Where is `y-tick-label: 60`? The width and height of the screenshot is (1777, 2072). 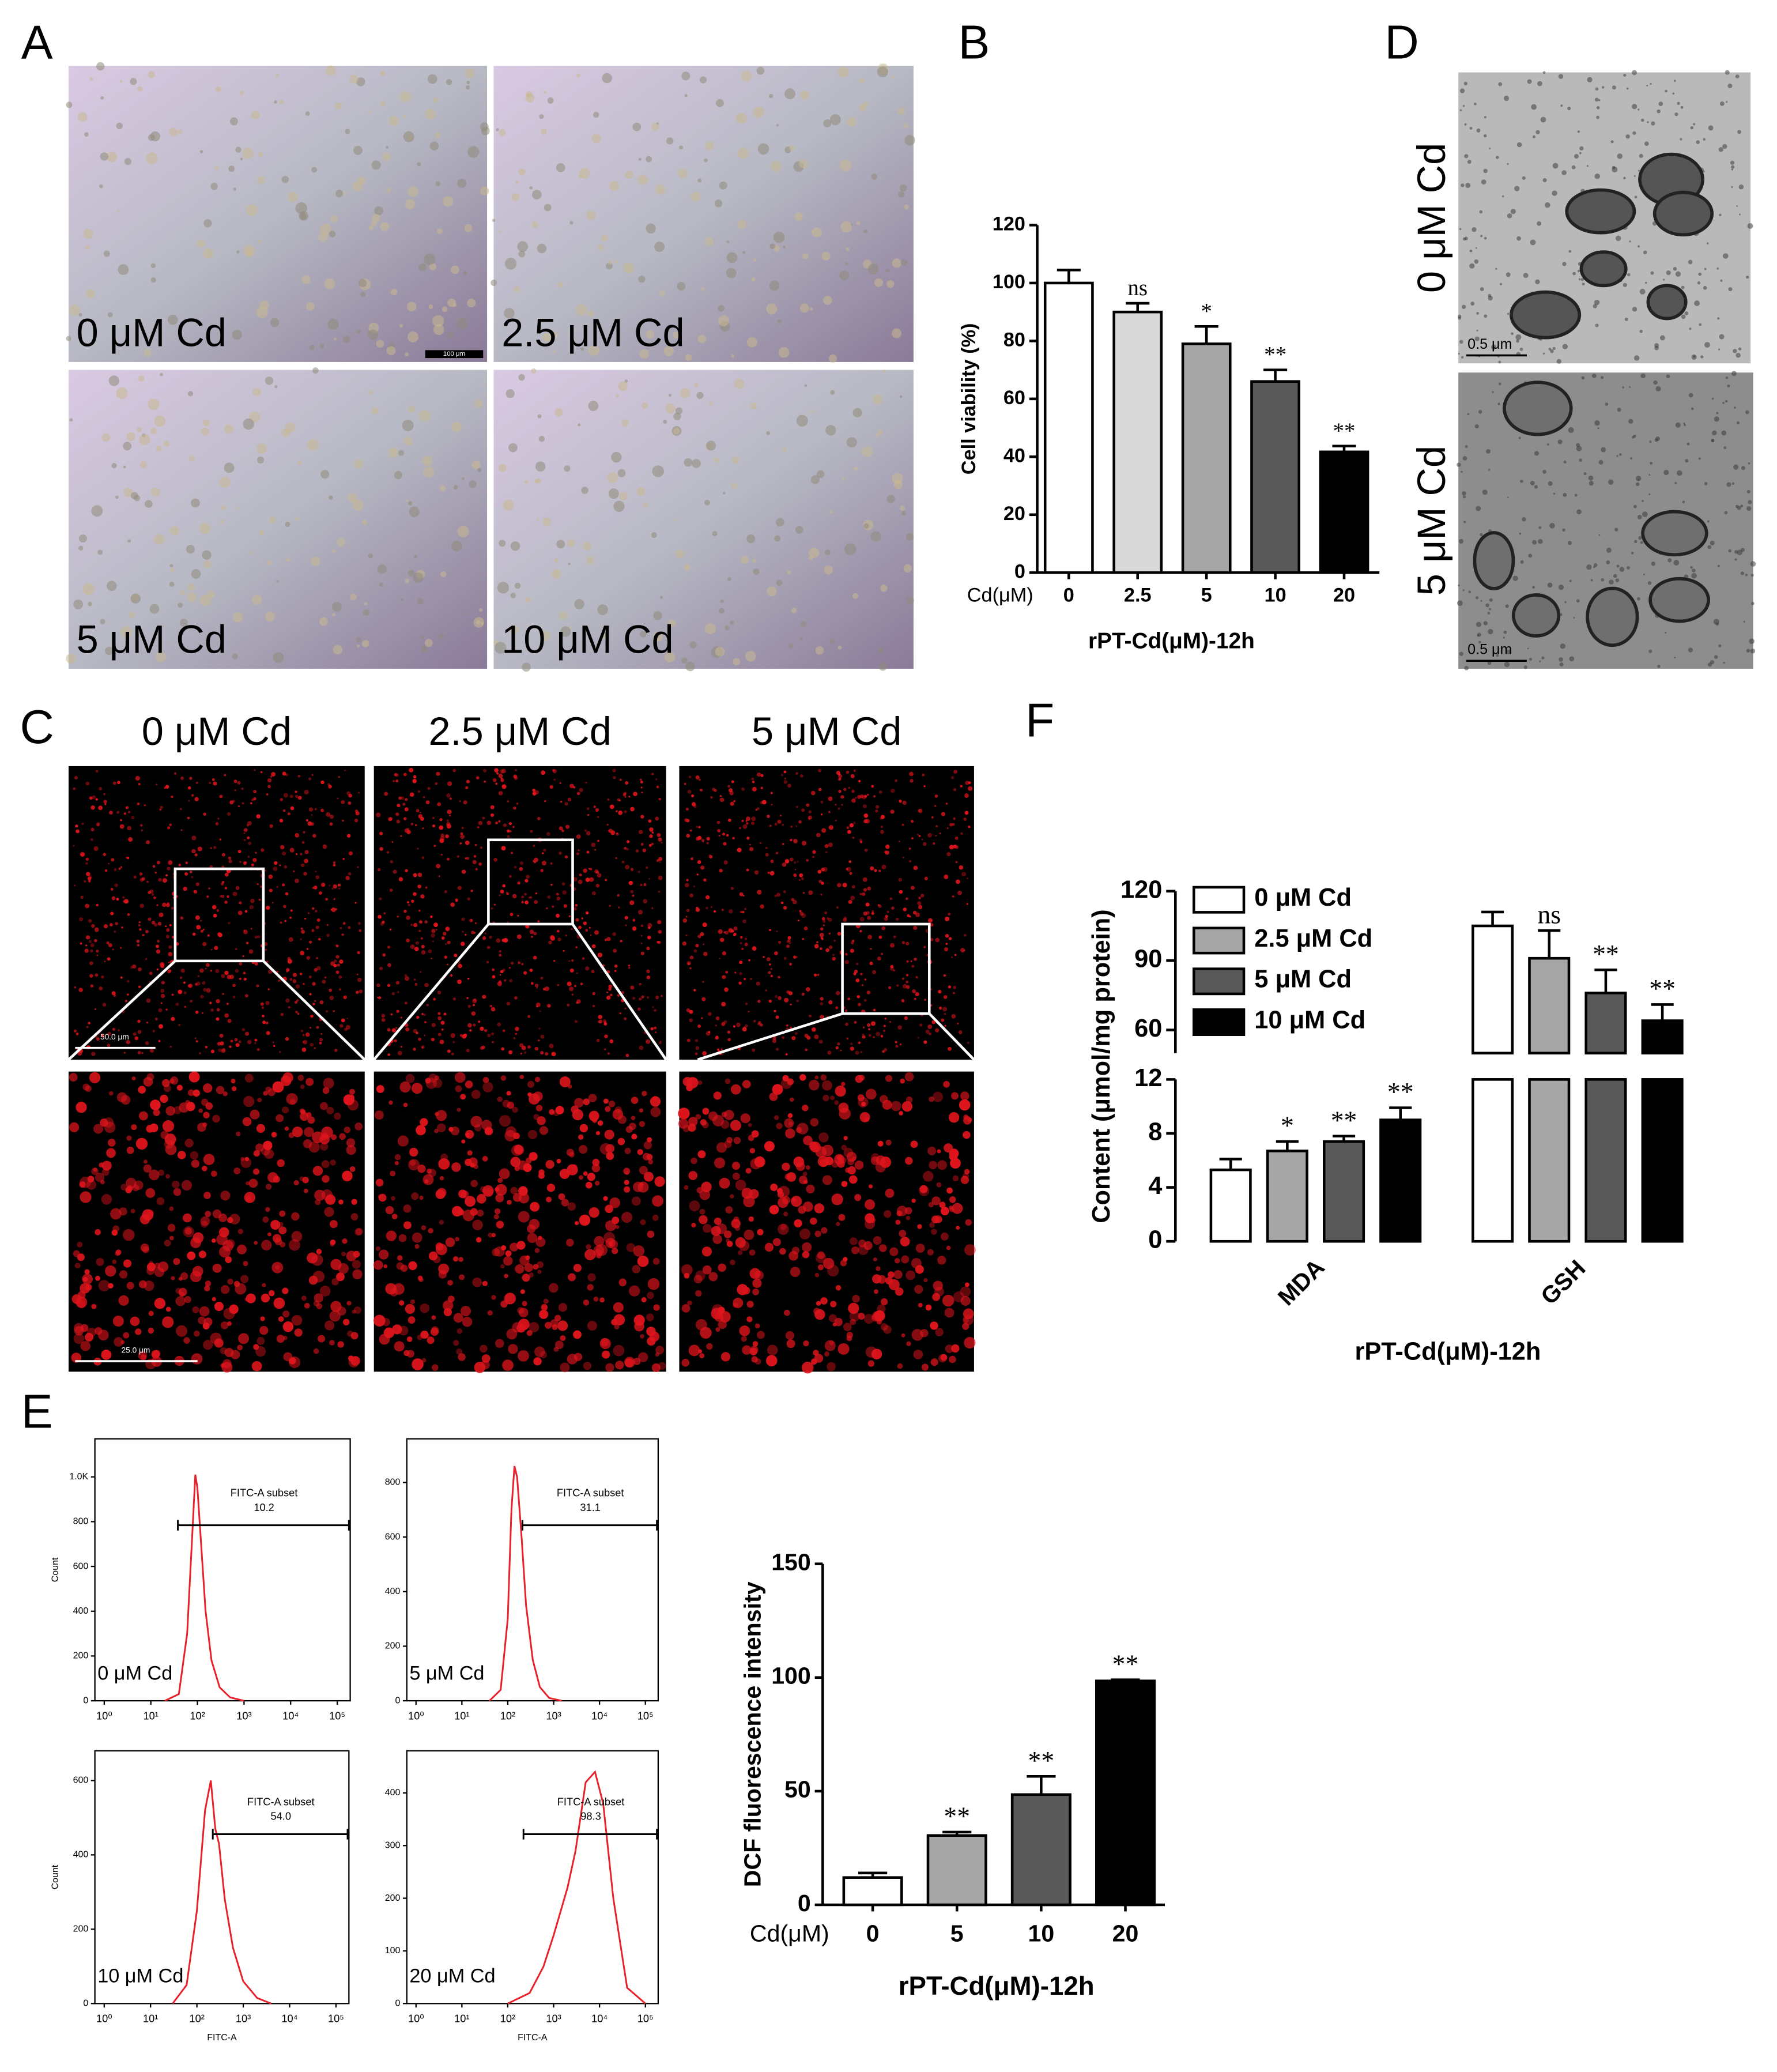
y-tick-label: 60 is located at coordinates (1014, 398).